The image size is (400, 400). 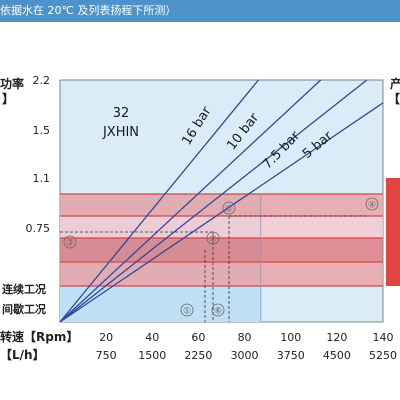 What do you see at coordinates (106, 355) in the screenshot?
I see `flow-tick-label: 750` at bounding box center [106, 355].